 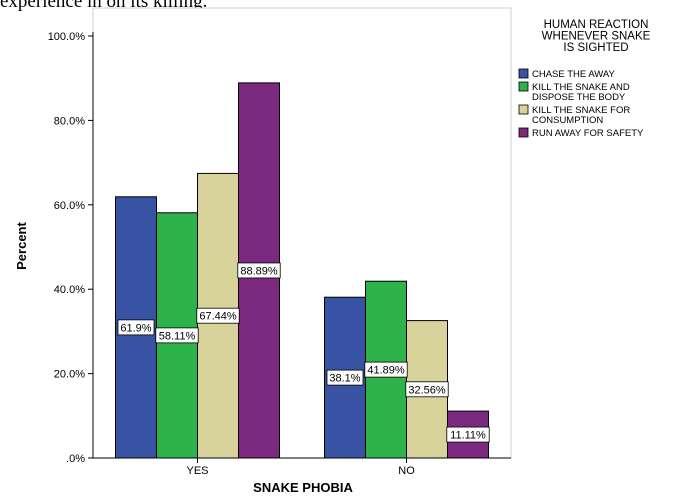 I want to click on y-tick-label: 100.0%, so click(x=67, y=37).